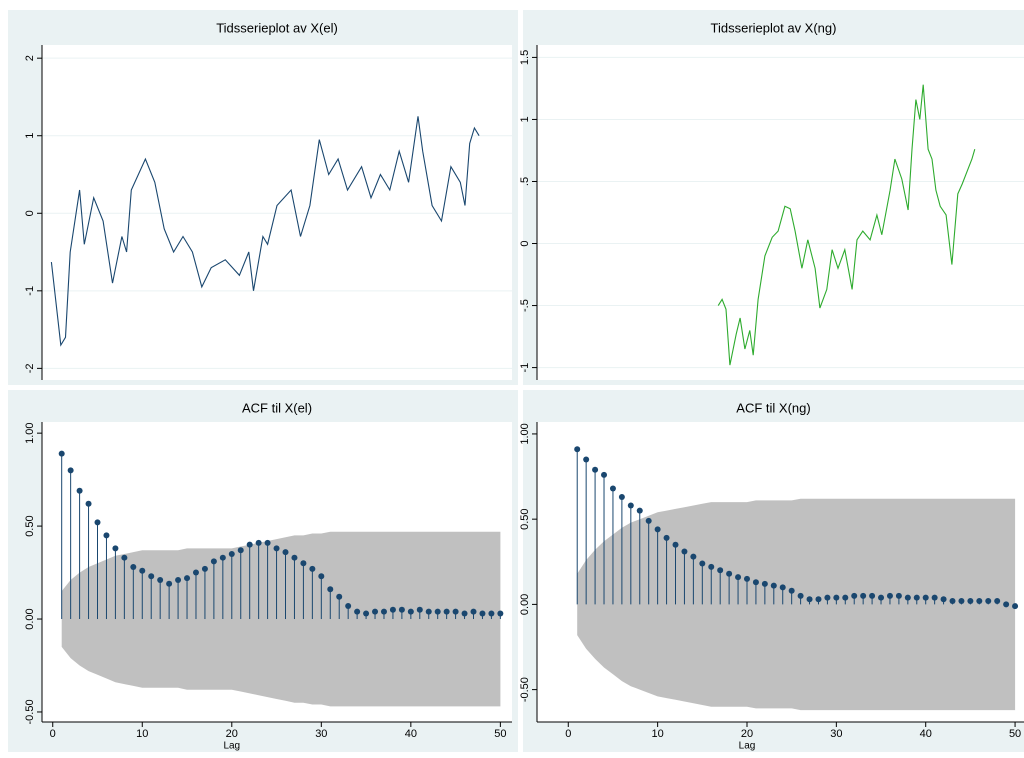 The width and height of the screenshot is (1024, 758). What do you see at coordinates (773, 407) in the screenshot?
I see `chart-title: ACF til X(ng)` at bounding box center [773, 407].